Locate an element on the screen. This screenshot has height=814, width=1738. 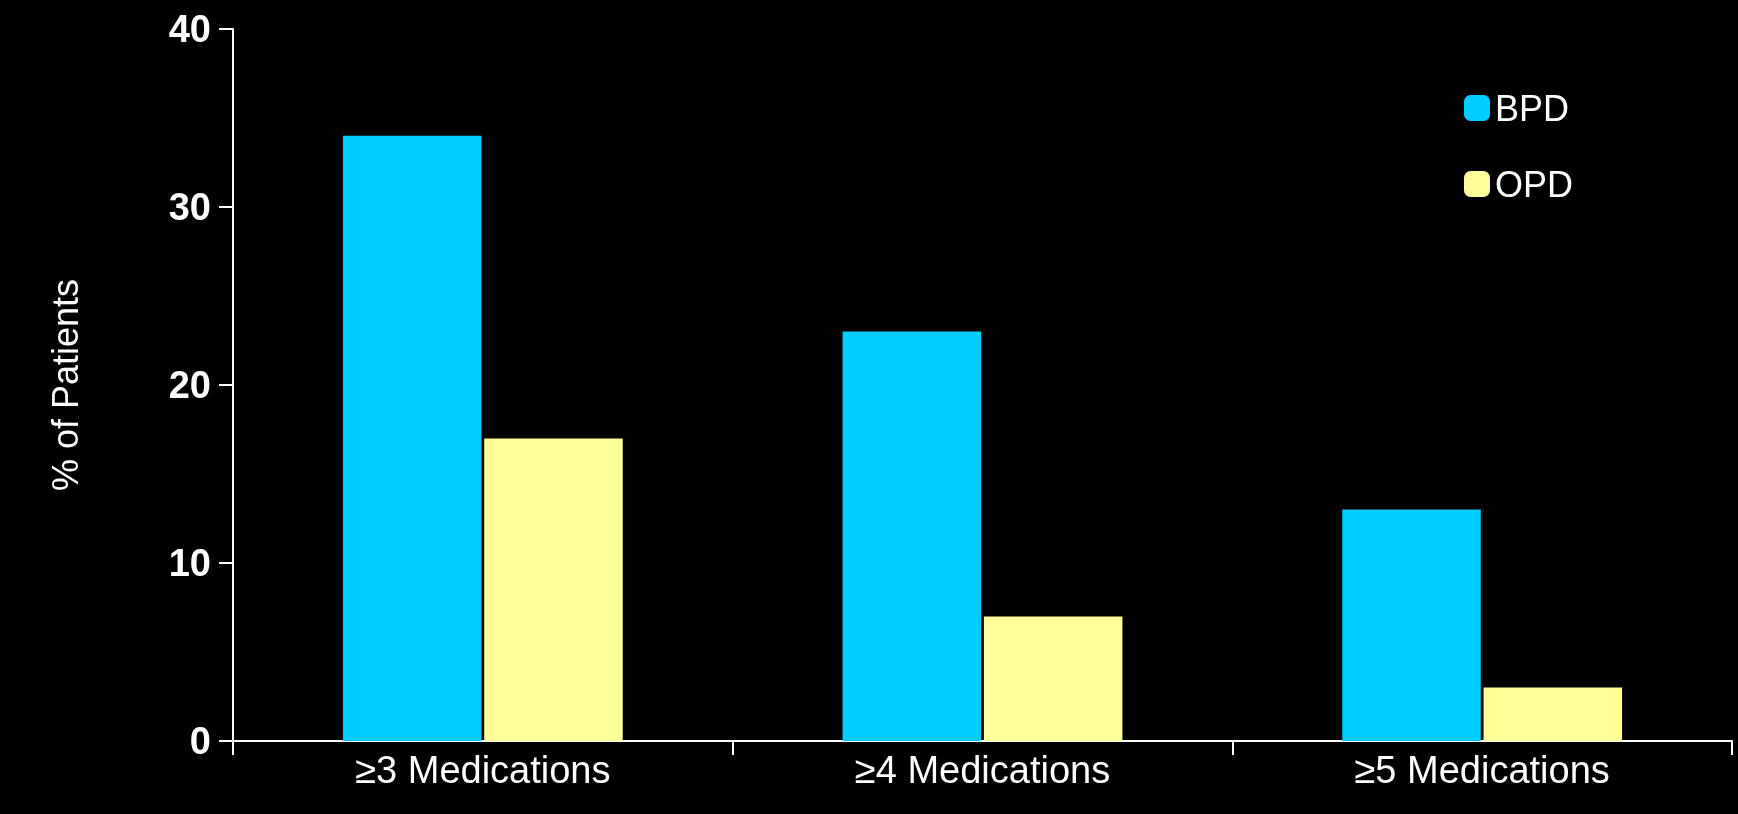
y-tick-label: 20 is located at coordinates (189, 385).